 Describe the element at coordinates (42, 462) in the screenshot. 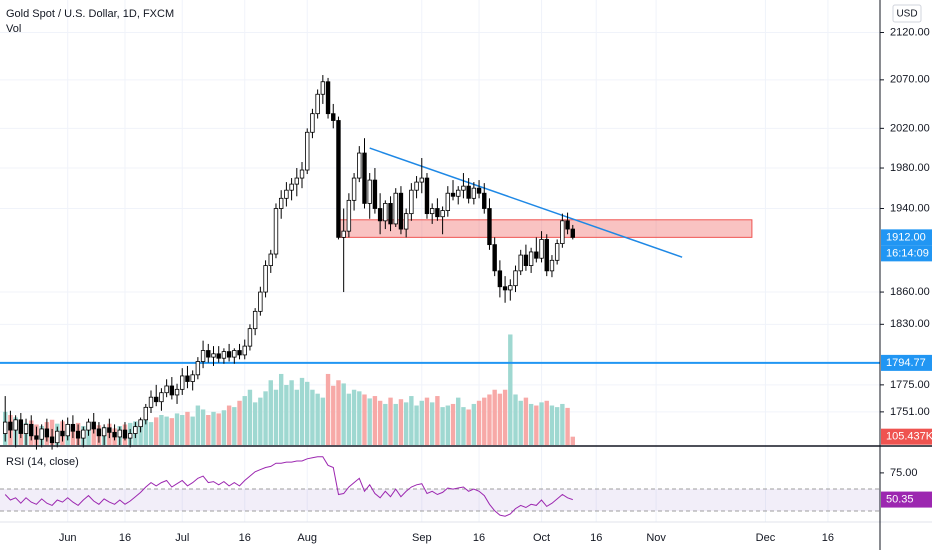

I see `rsi-title: RSI (14, close)` at that location.